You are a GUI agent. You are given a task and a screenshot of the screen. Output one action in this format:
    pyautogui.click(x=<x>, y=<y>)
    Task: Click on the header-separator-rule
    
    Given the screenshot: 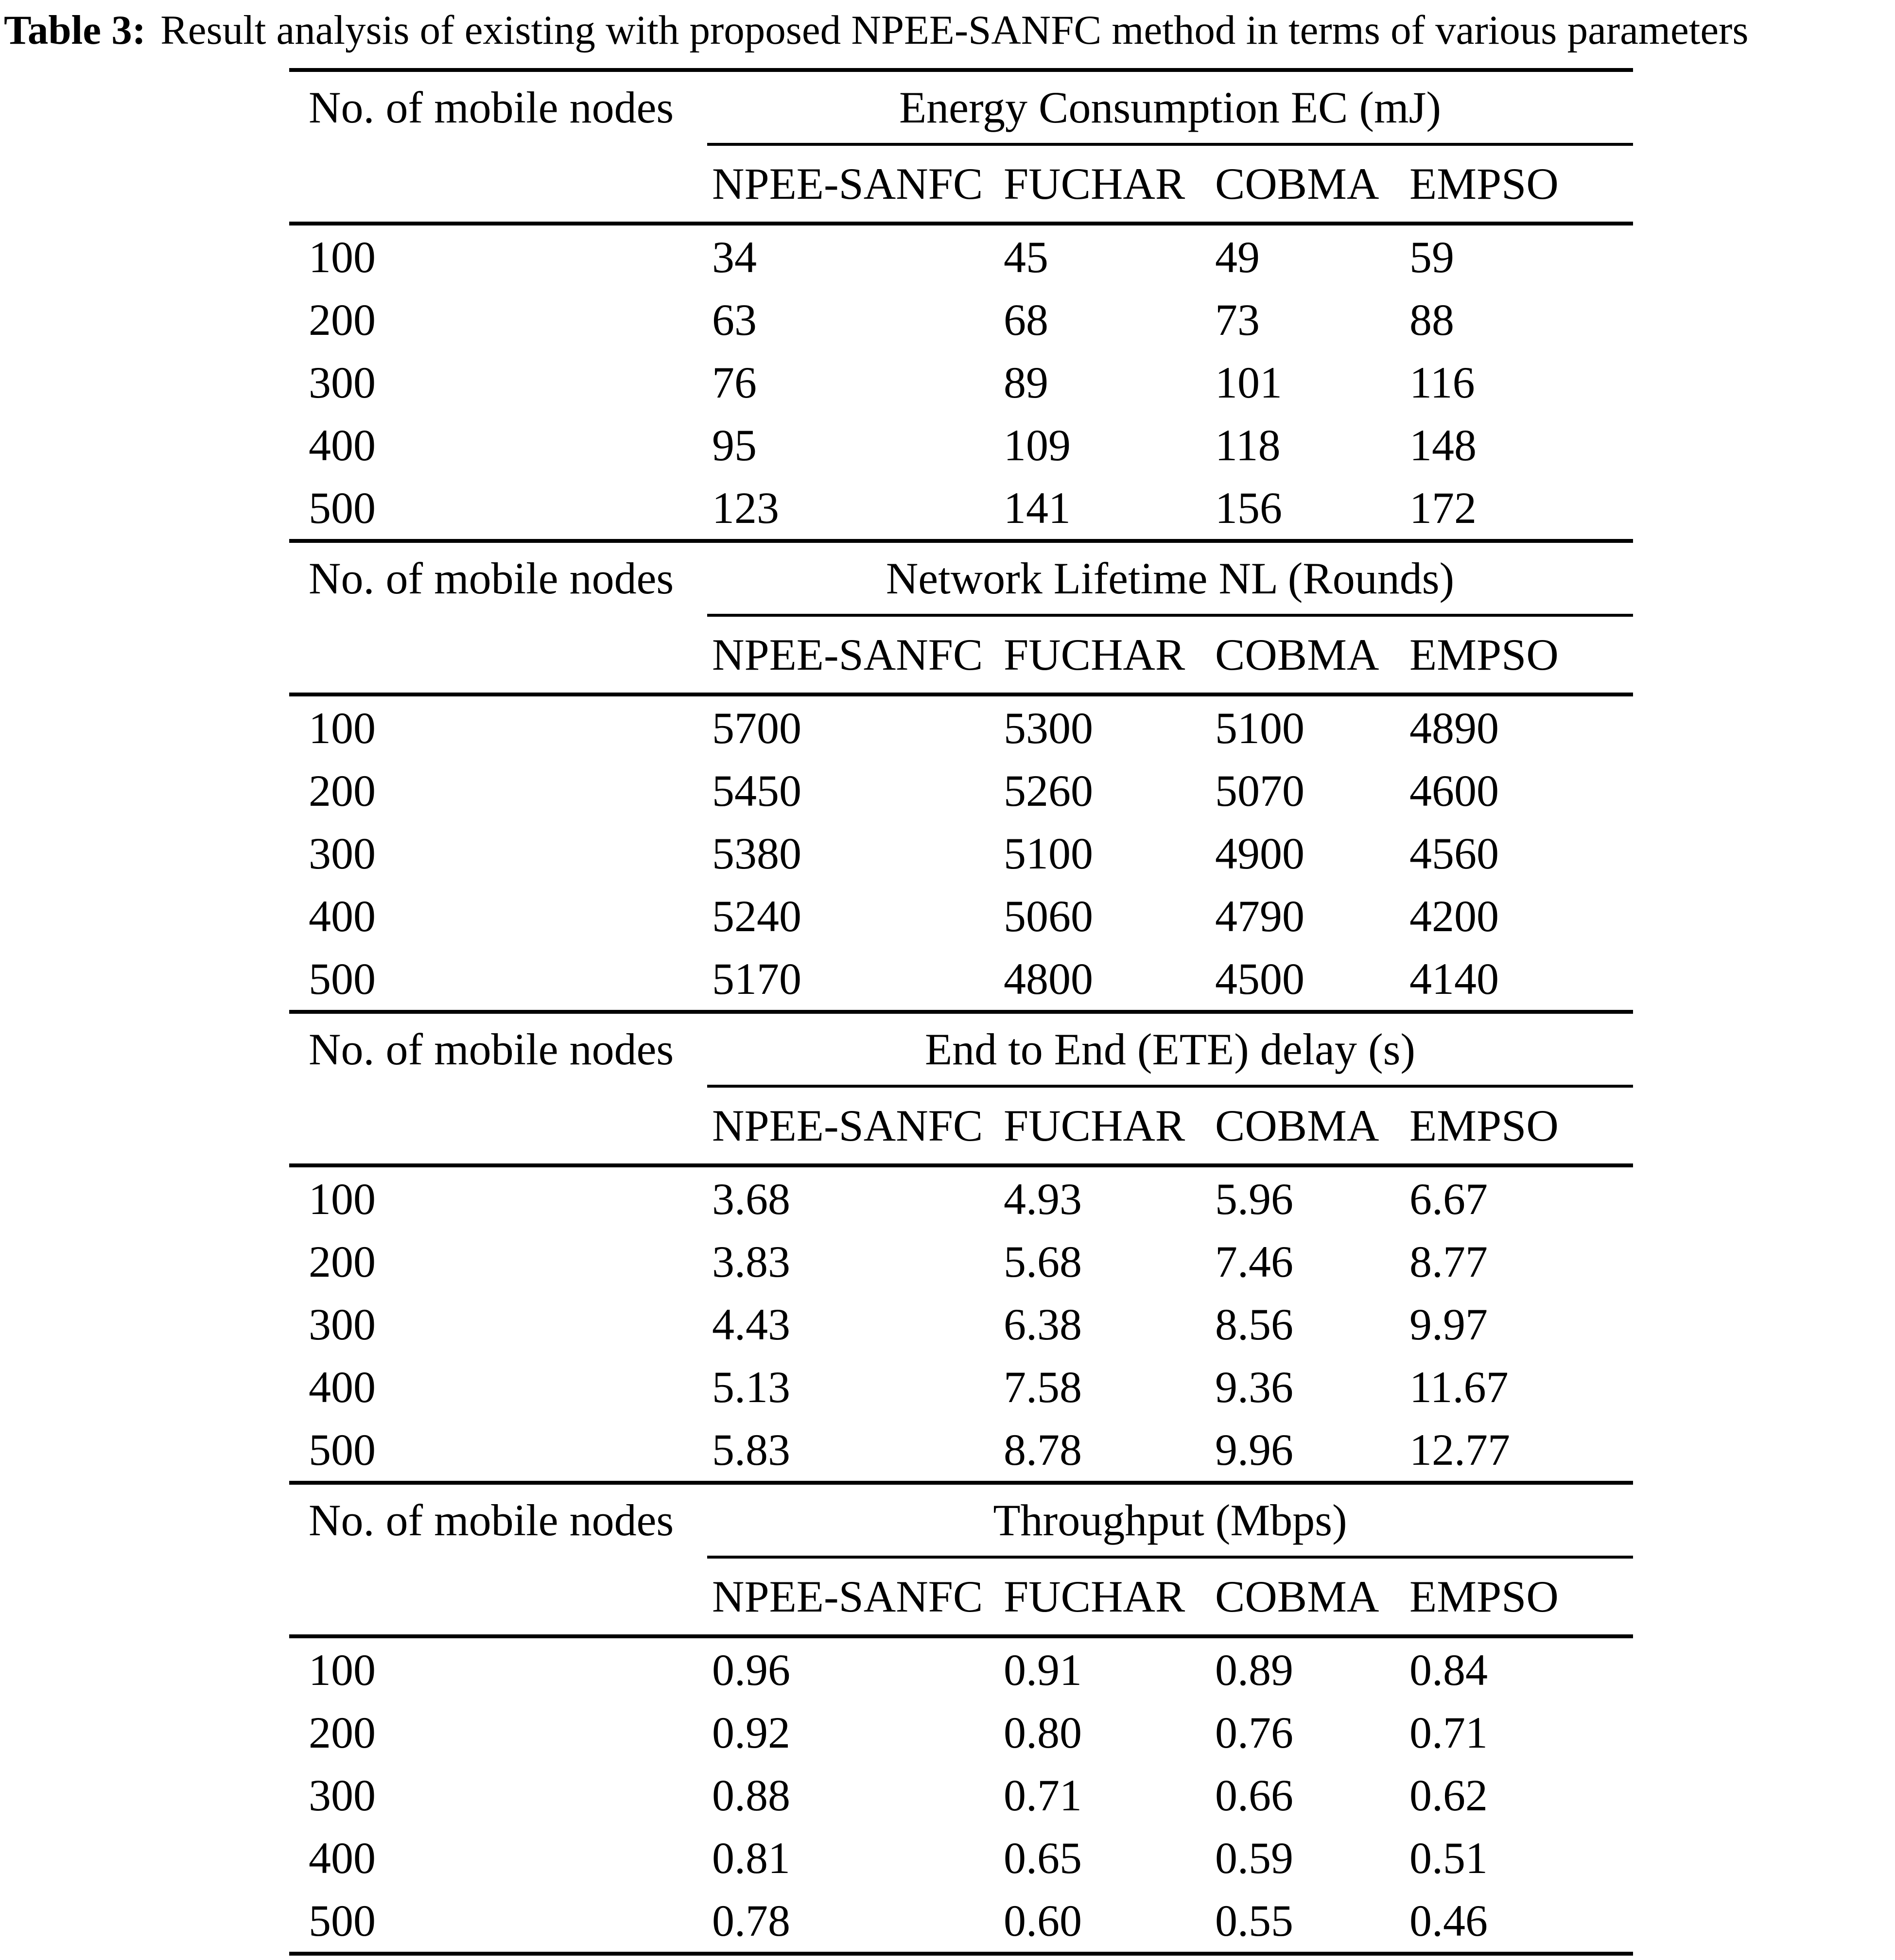 What is the action you would take?
    pyautogui.click(x=961, y=1165)
    